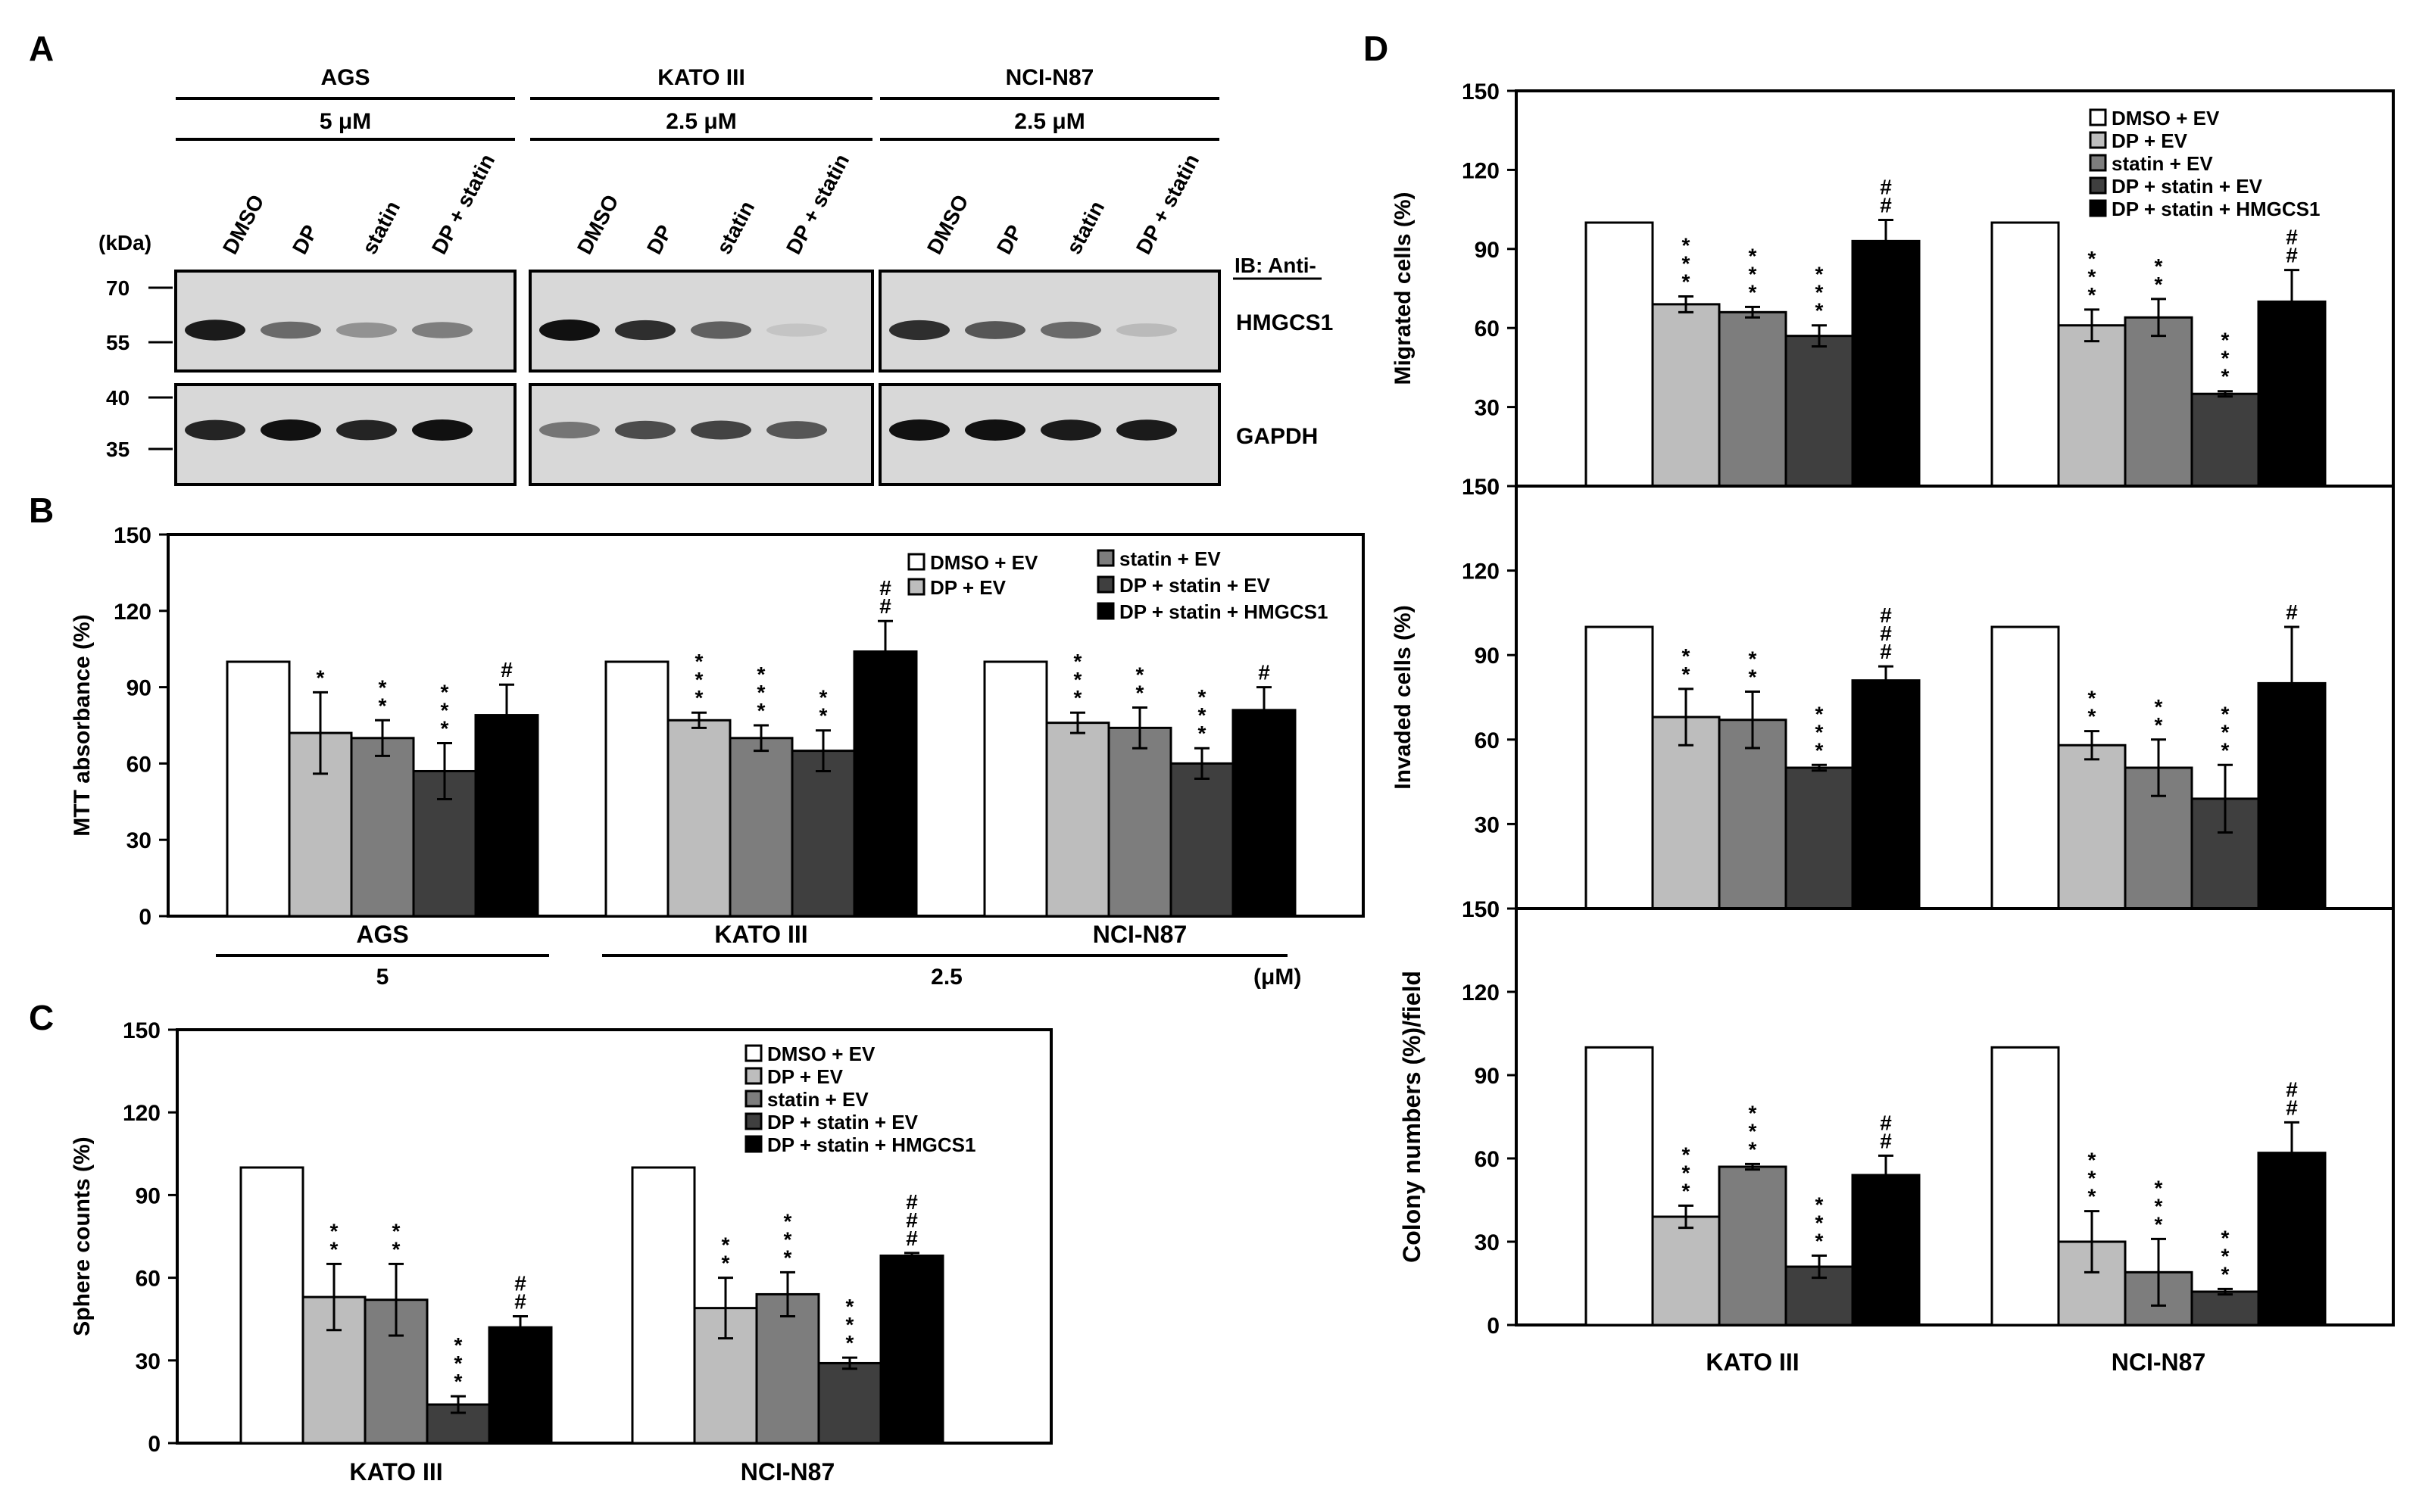  I want to click on y-axis-label: Migrated cells (%), so click(1403, 288).